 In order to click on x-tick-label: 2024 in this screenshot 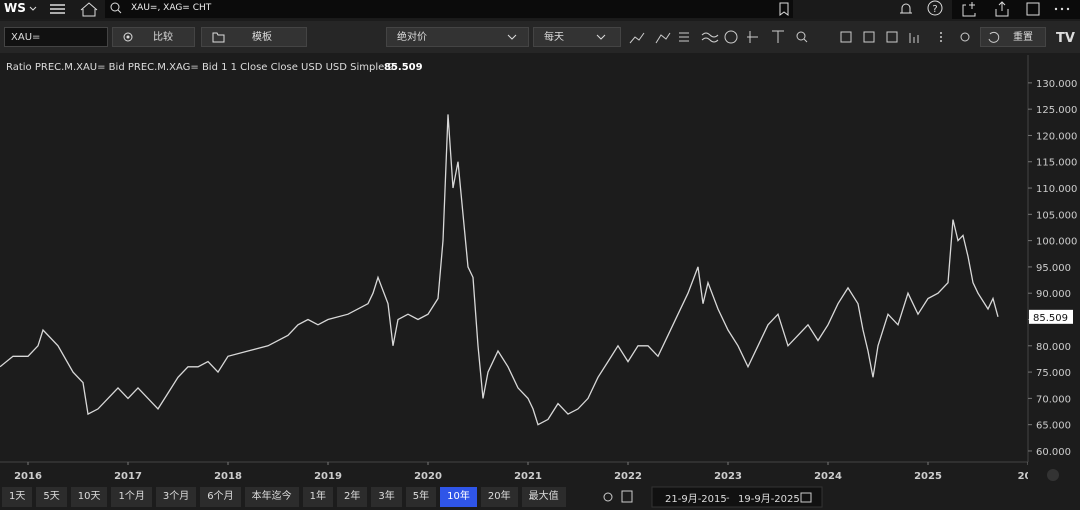, I will do `click(828, 476)`.